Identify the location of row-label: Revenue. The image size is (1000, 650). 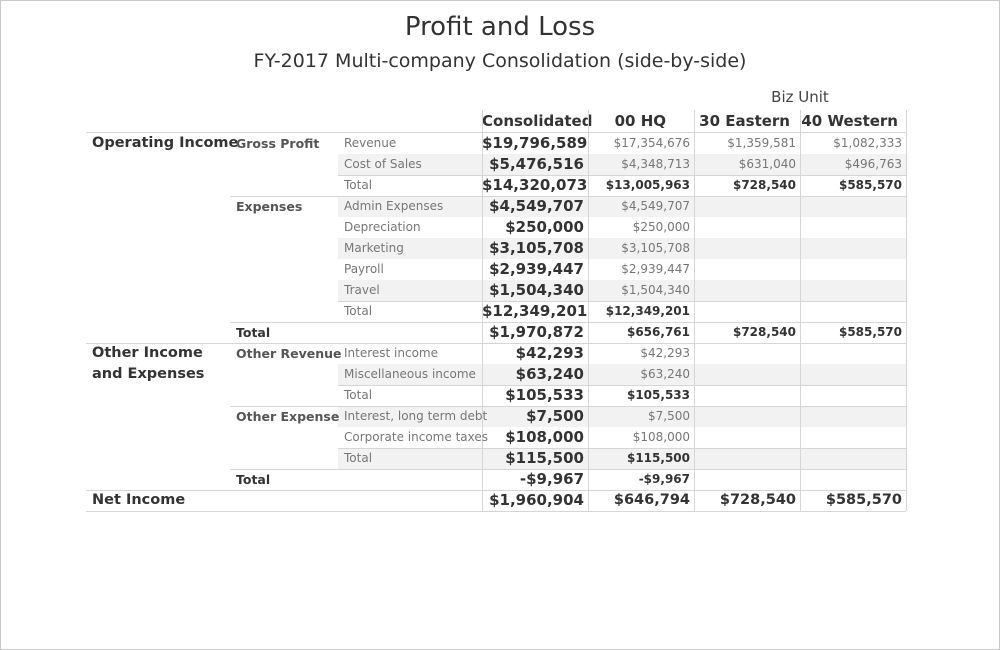
(370, 143).